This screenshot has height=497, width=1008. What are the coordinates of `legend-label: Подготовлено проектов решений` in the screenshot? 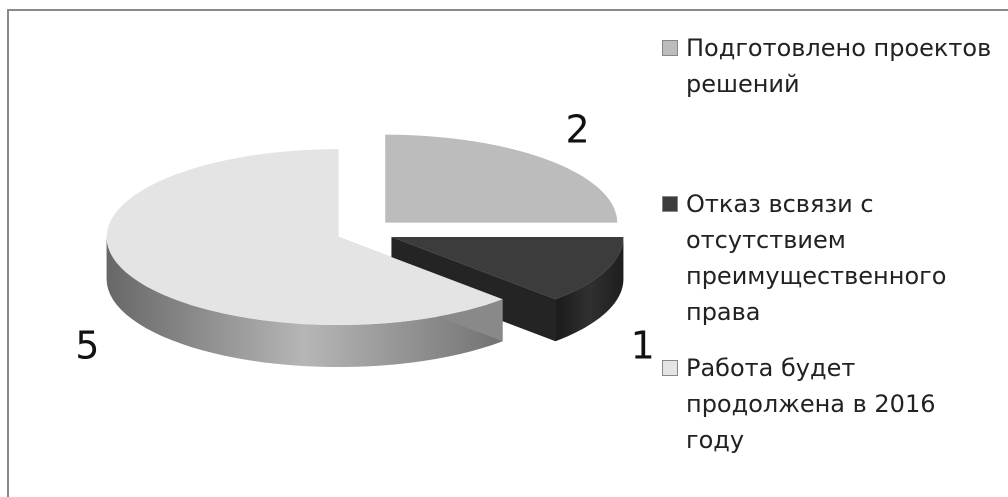 It's located at (839, 66).